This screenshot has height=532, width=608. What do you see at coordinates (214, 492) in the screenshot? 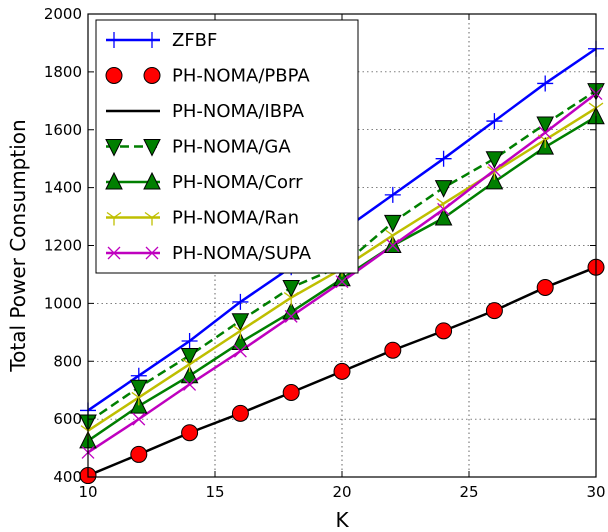
I see `x-tick-label: 15` at bounding box center [214, 492].